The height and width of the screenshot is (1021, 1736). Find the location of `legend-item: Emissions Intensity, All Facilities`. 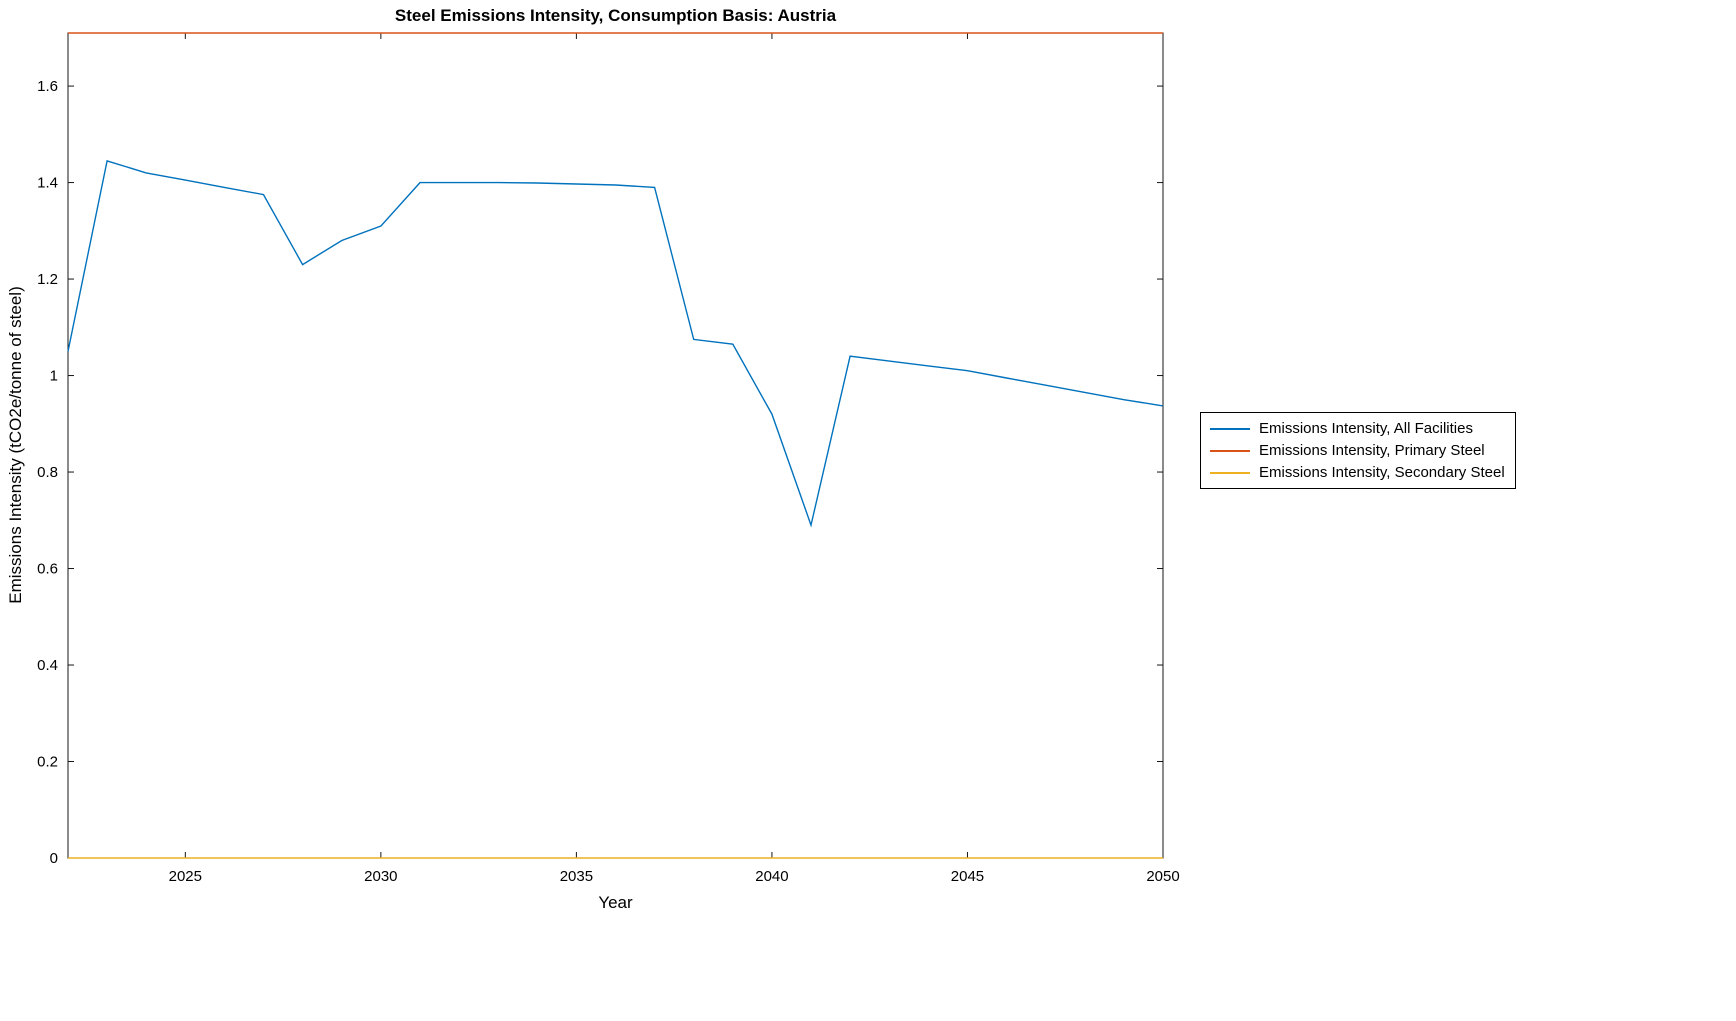

legend-item: Emissions Intensity, All Facilities is located at coordinates (1357, 428).